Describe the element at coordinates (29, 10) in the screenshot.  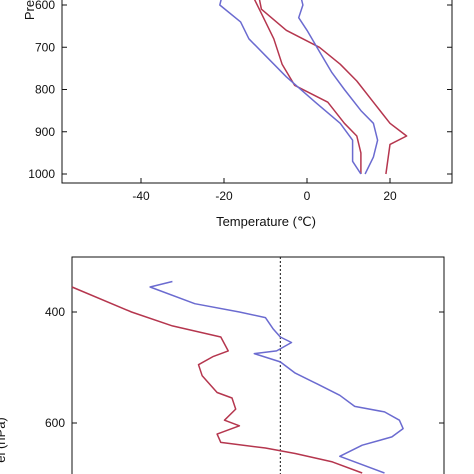
I see `top-y-axis-label: Pre` at that location.